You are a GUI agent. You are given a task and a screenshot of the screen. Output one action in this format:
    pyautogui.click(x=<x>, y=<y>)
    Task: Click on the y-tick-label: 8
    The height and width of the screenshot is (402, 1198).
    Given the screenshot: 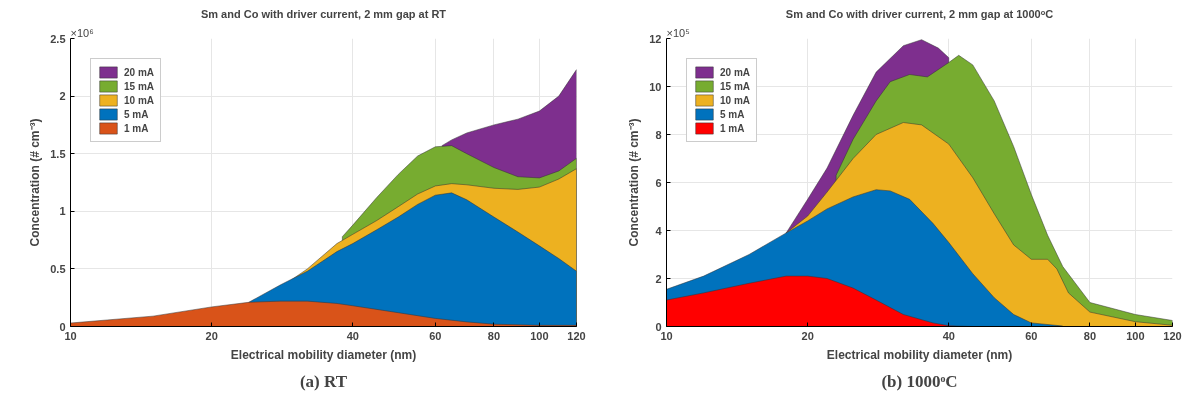 What is the action you would take?
    pyautogui.click(x=658, y=134)
    